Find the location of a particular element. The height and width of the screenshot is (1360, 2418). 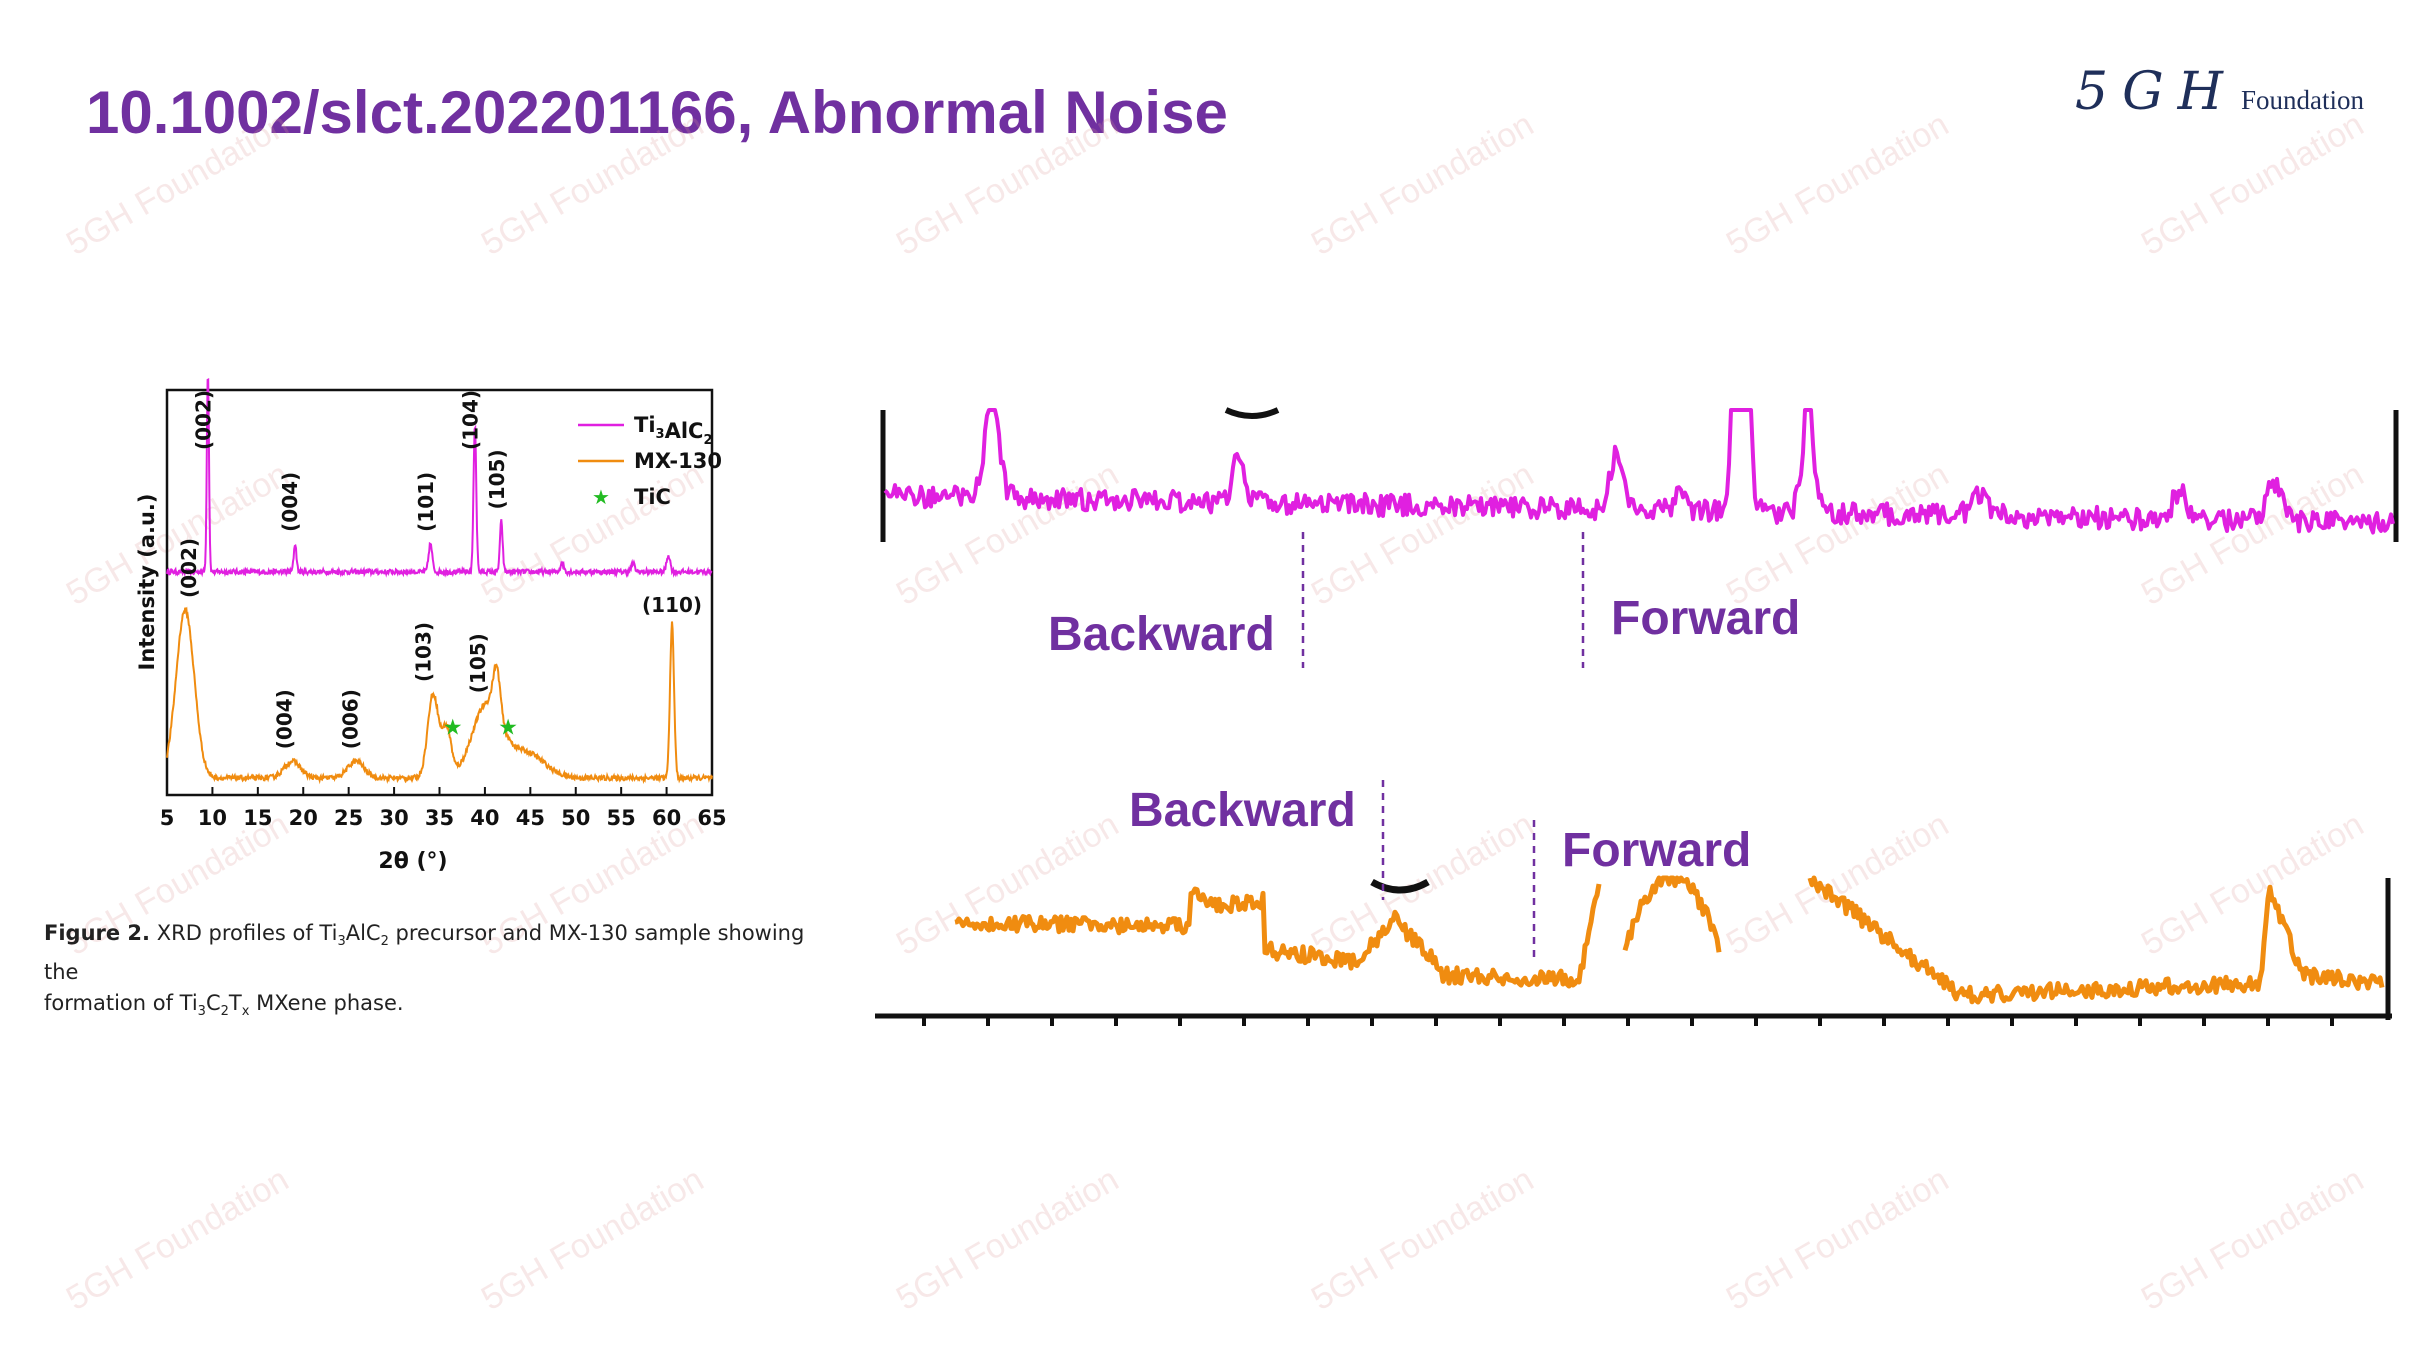

xrd-x-tick-label: 45 is located at coordinates (530, 818).